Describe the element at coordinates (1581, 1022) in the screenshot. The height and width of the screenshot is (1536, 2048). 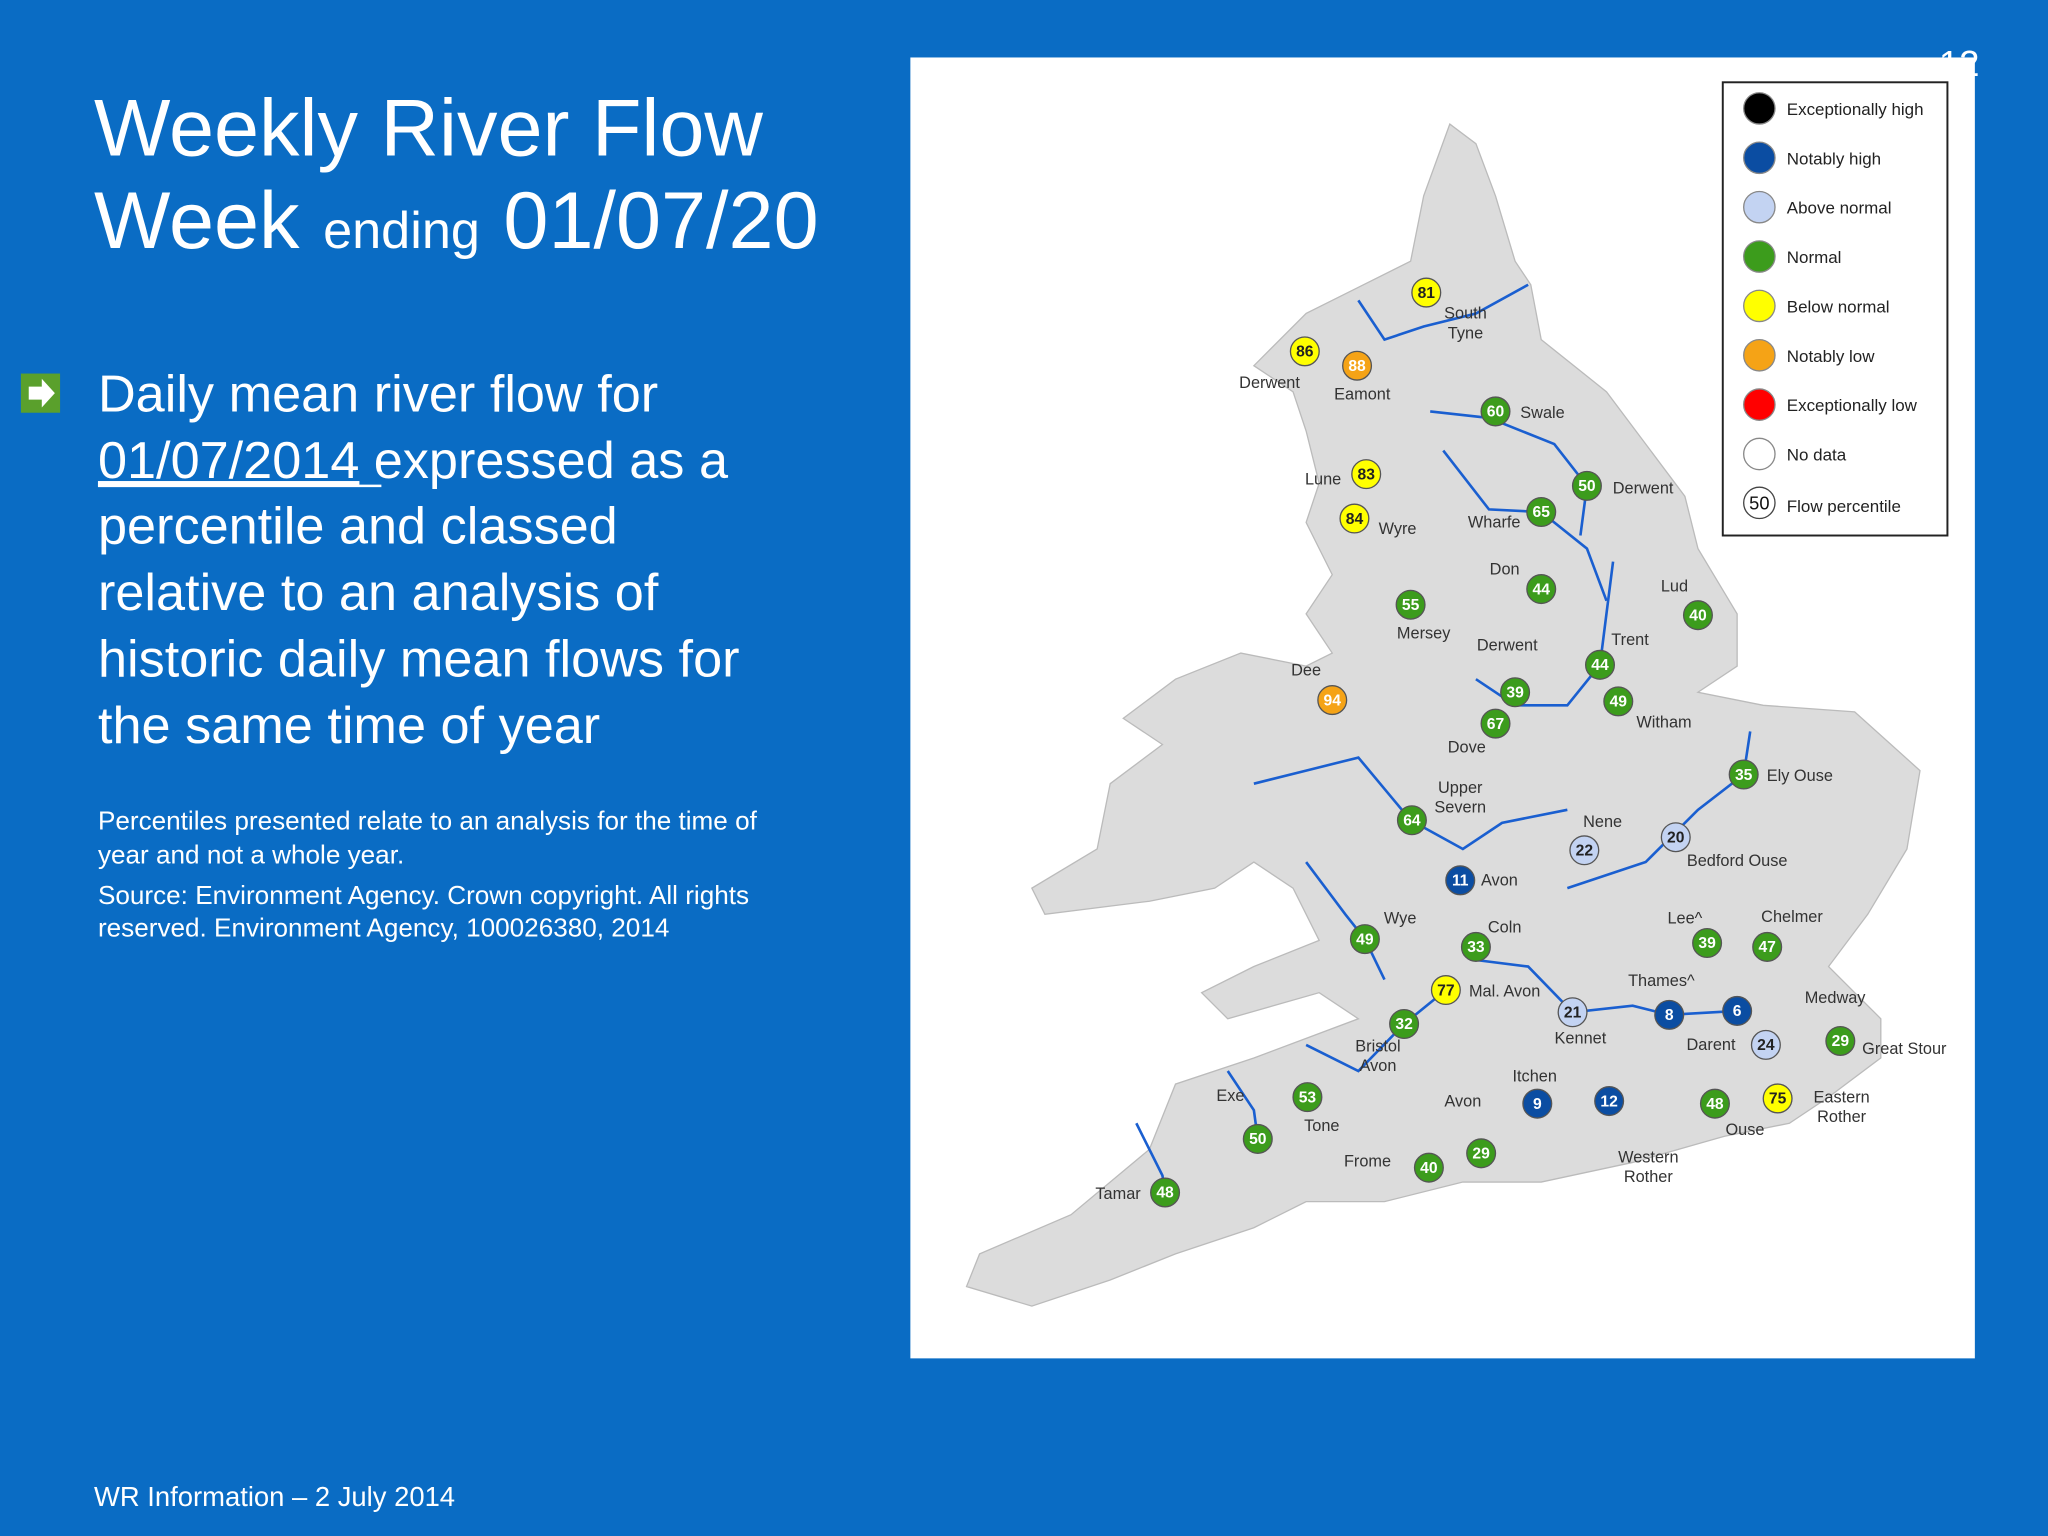
I see `gauging-station: 21 Kennet` at that location.